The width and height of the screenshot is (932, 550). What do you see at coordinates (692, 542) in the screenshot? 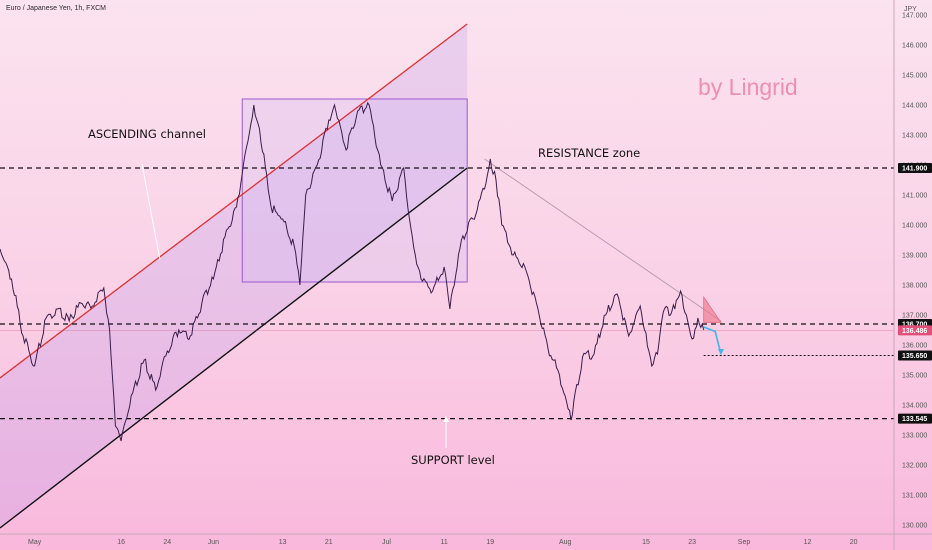
I see `x-tick-label-11: 23` at bounding box center [692, 542].